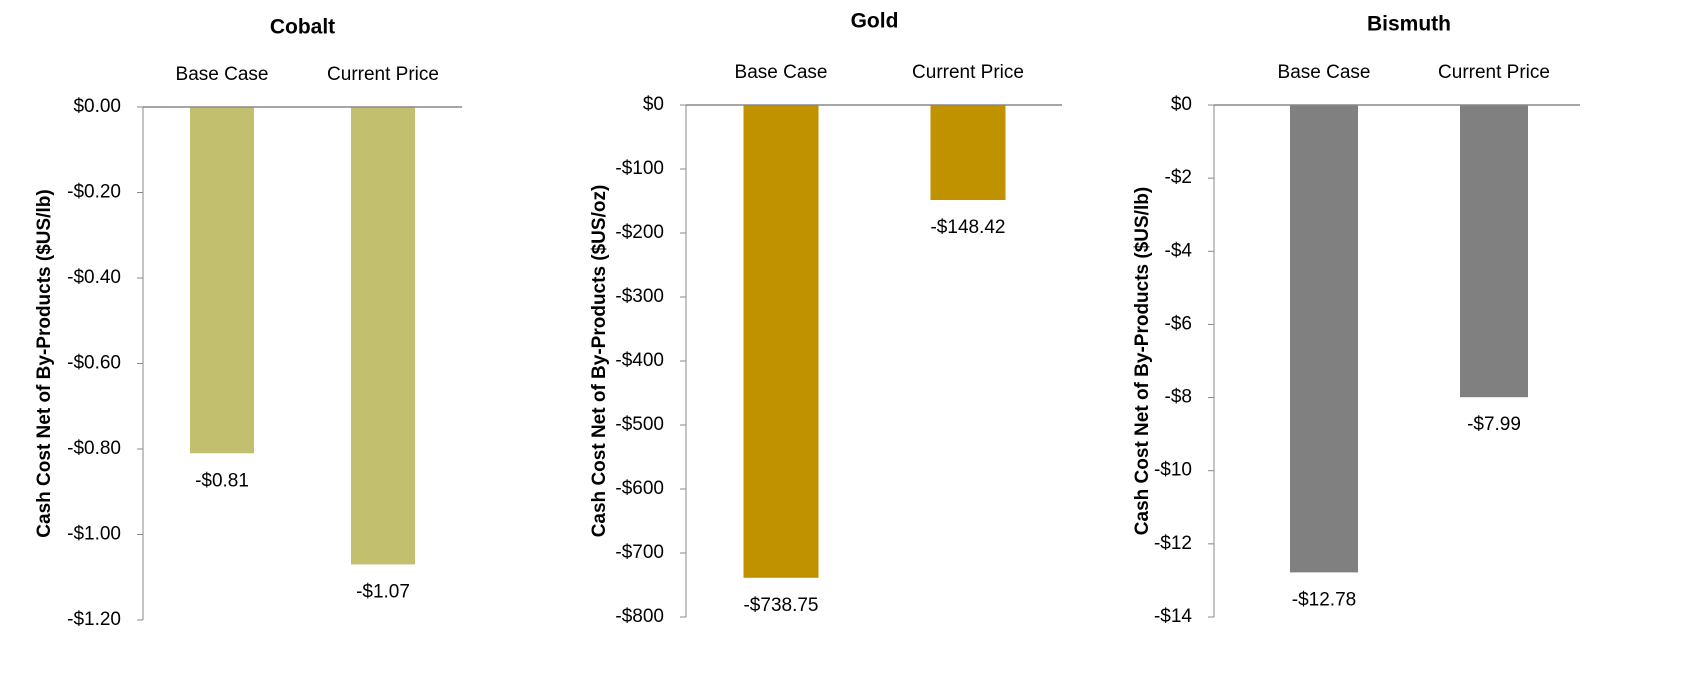  Describe the element at coordinates (383, 591) in the screenshot. I see `data-label: -$1.07` at that location.